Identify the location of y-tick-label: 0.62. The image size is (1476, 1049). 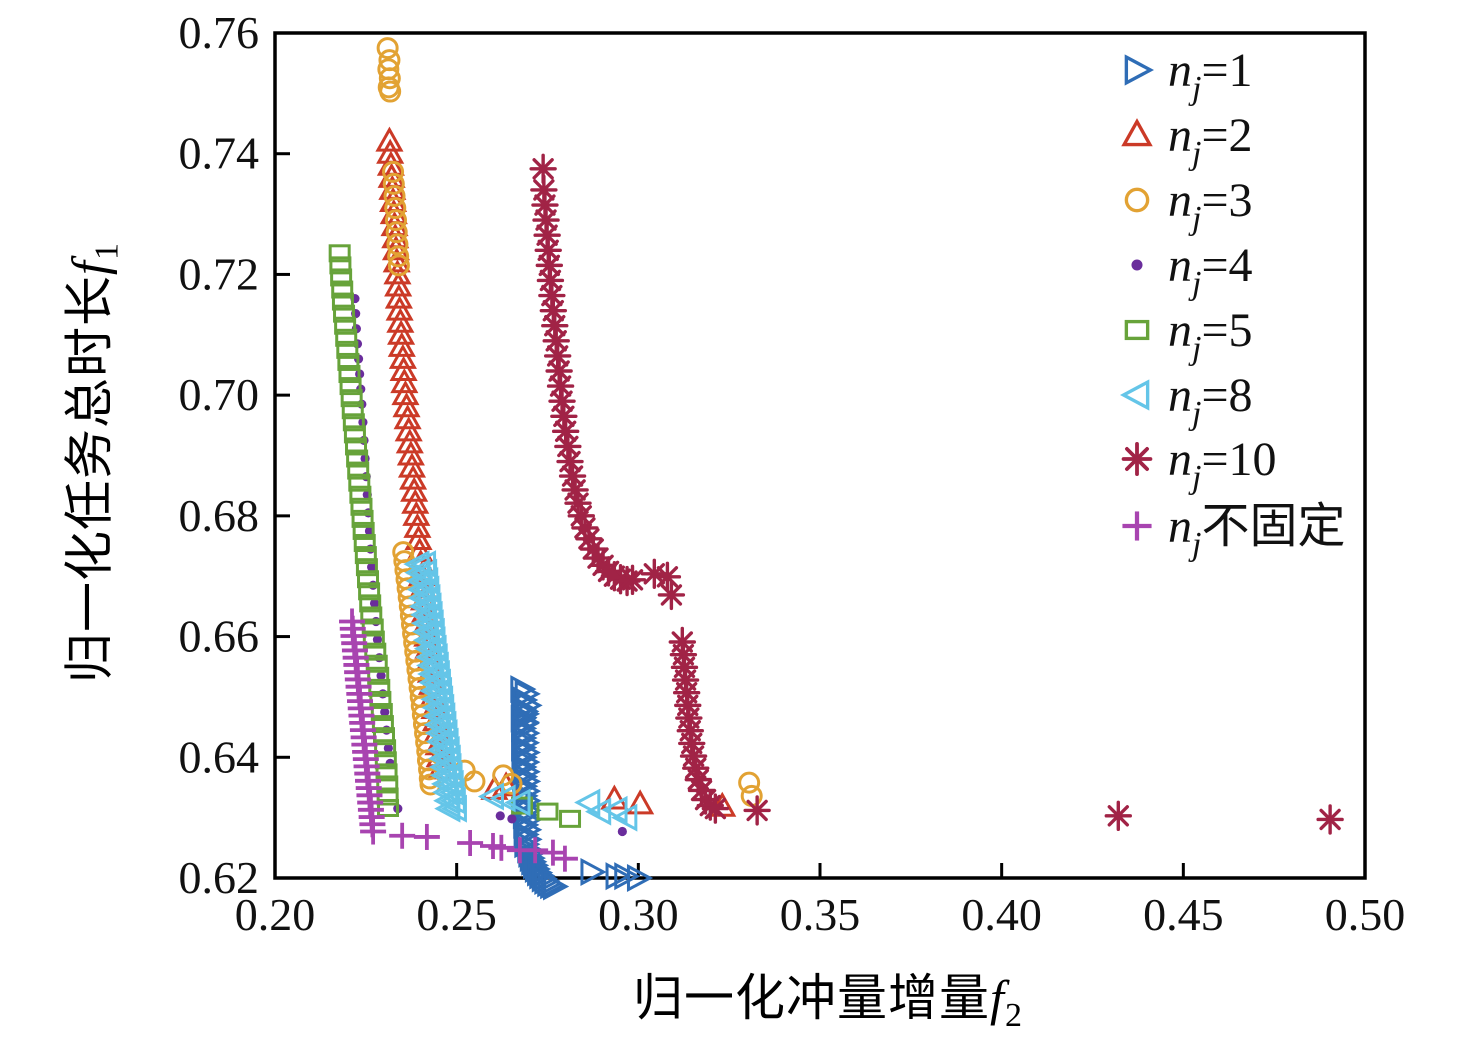
(219, 877).